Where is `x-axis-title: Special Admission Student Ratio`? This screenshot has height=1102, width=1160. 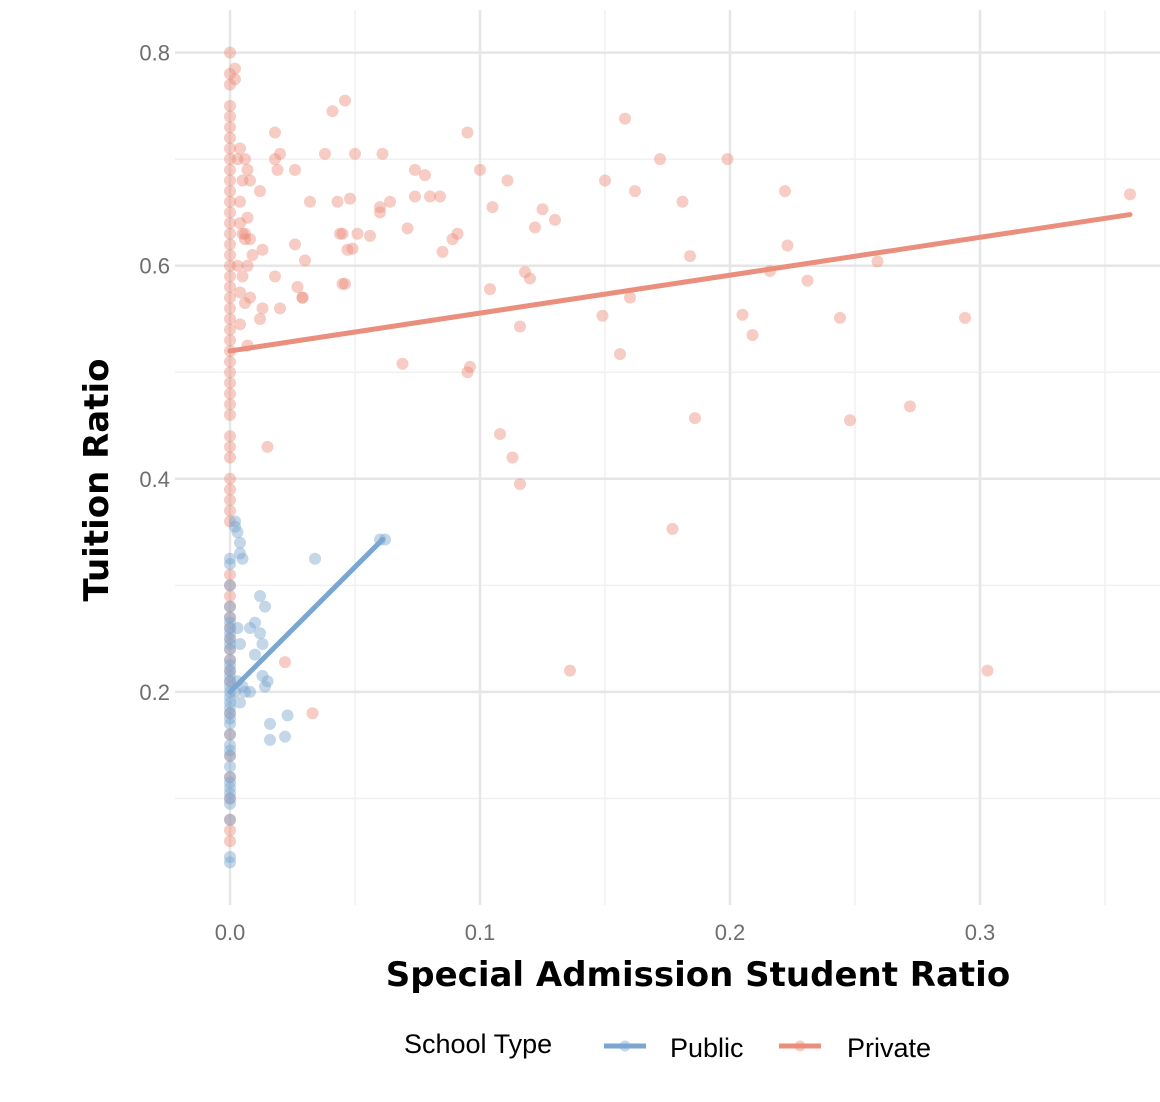
x-axis-title: Special Admission Student Ratio is located at coordinates (698, 975).